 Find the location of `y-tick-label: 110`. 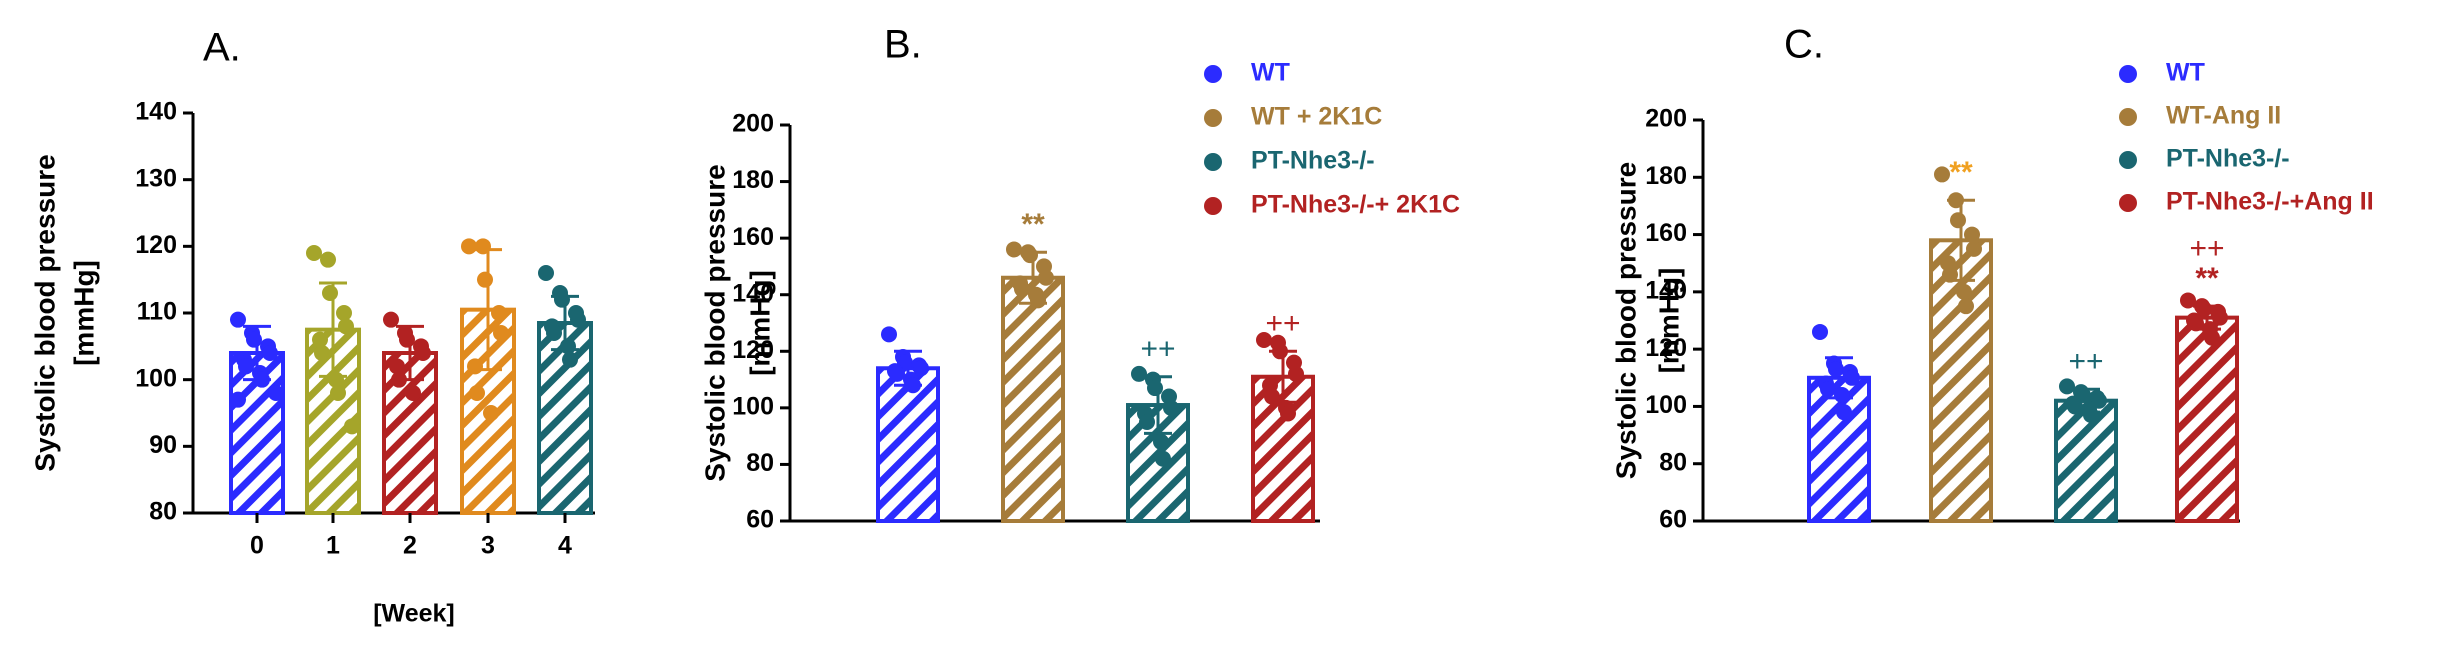

y-tick-label: 110 is located at coordinates (157, 312).